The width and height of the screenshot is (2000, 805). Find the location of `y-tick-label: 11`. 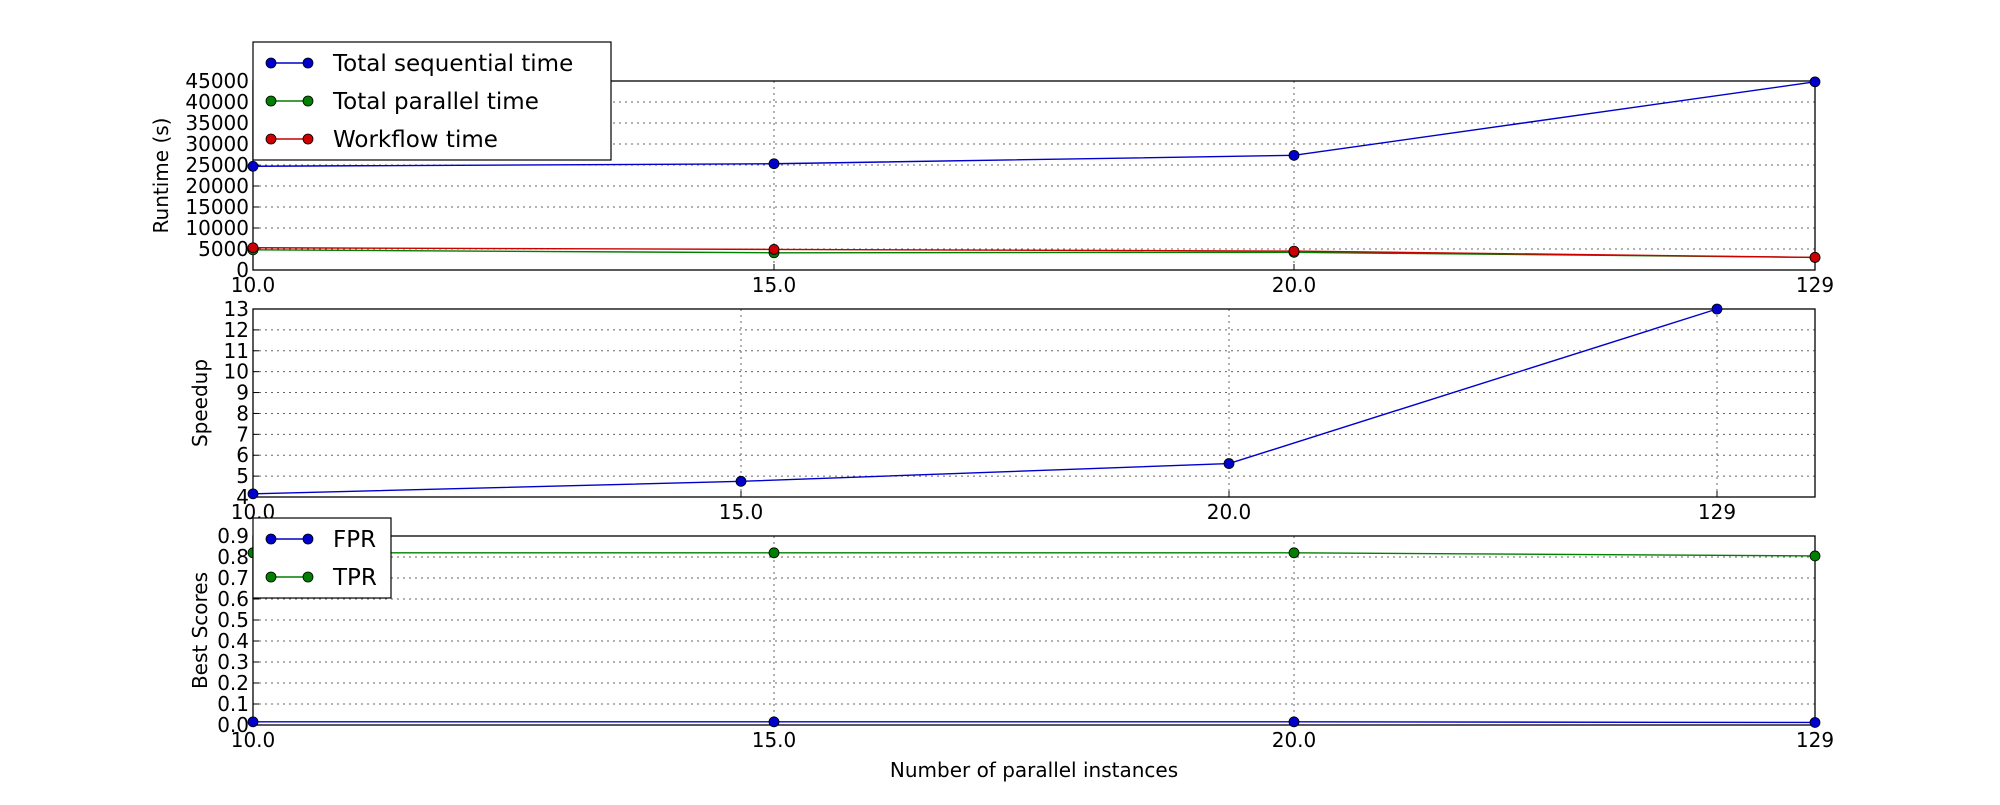

y-tick-label: 11 is located at coordinates (236, 351).